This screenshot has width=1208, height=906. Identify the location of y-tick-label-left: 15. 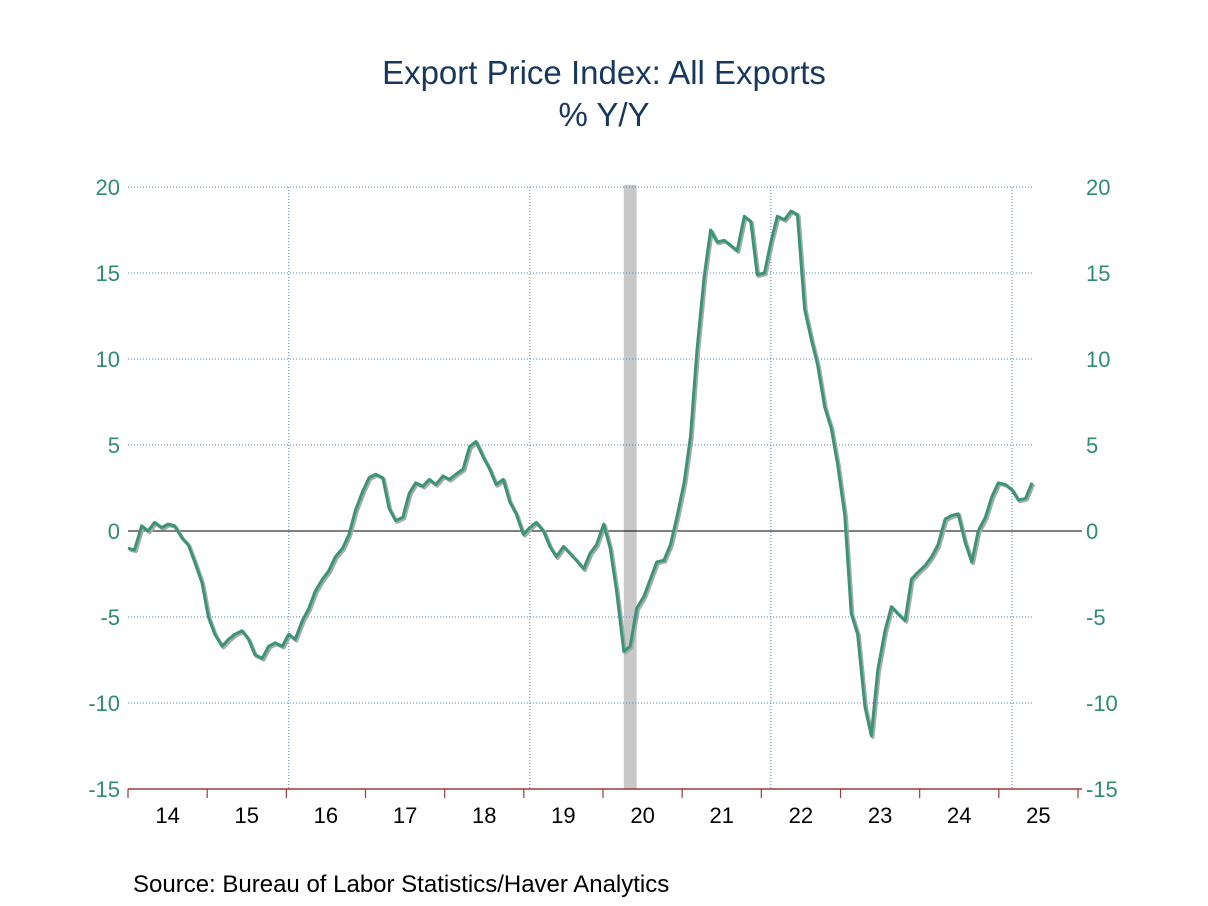
(108, 273).